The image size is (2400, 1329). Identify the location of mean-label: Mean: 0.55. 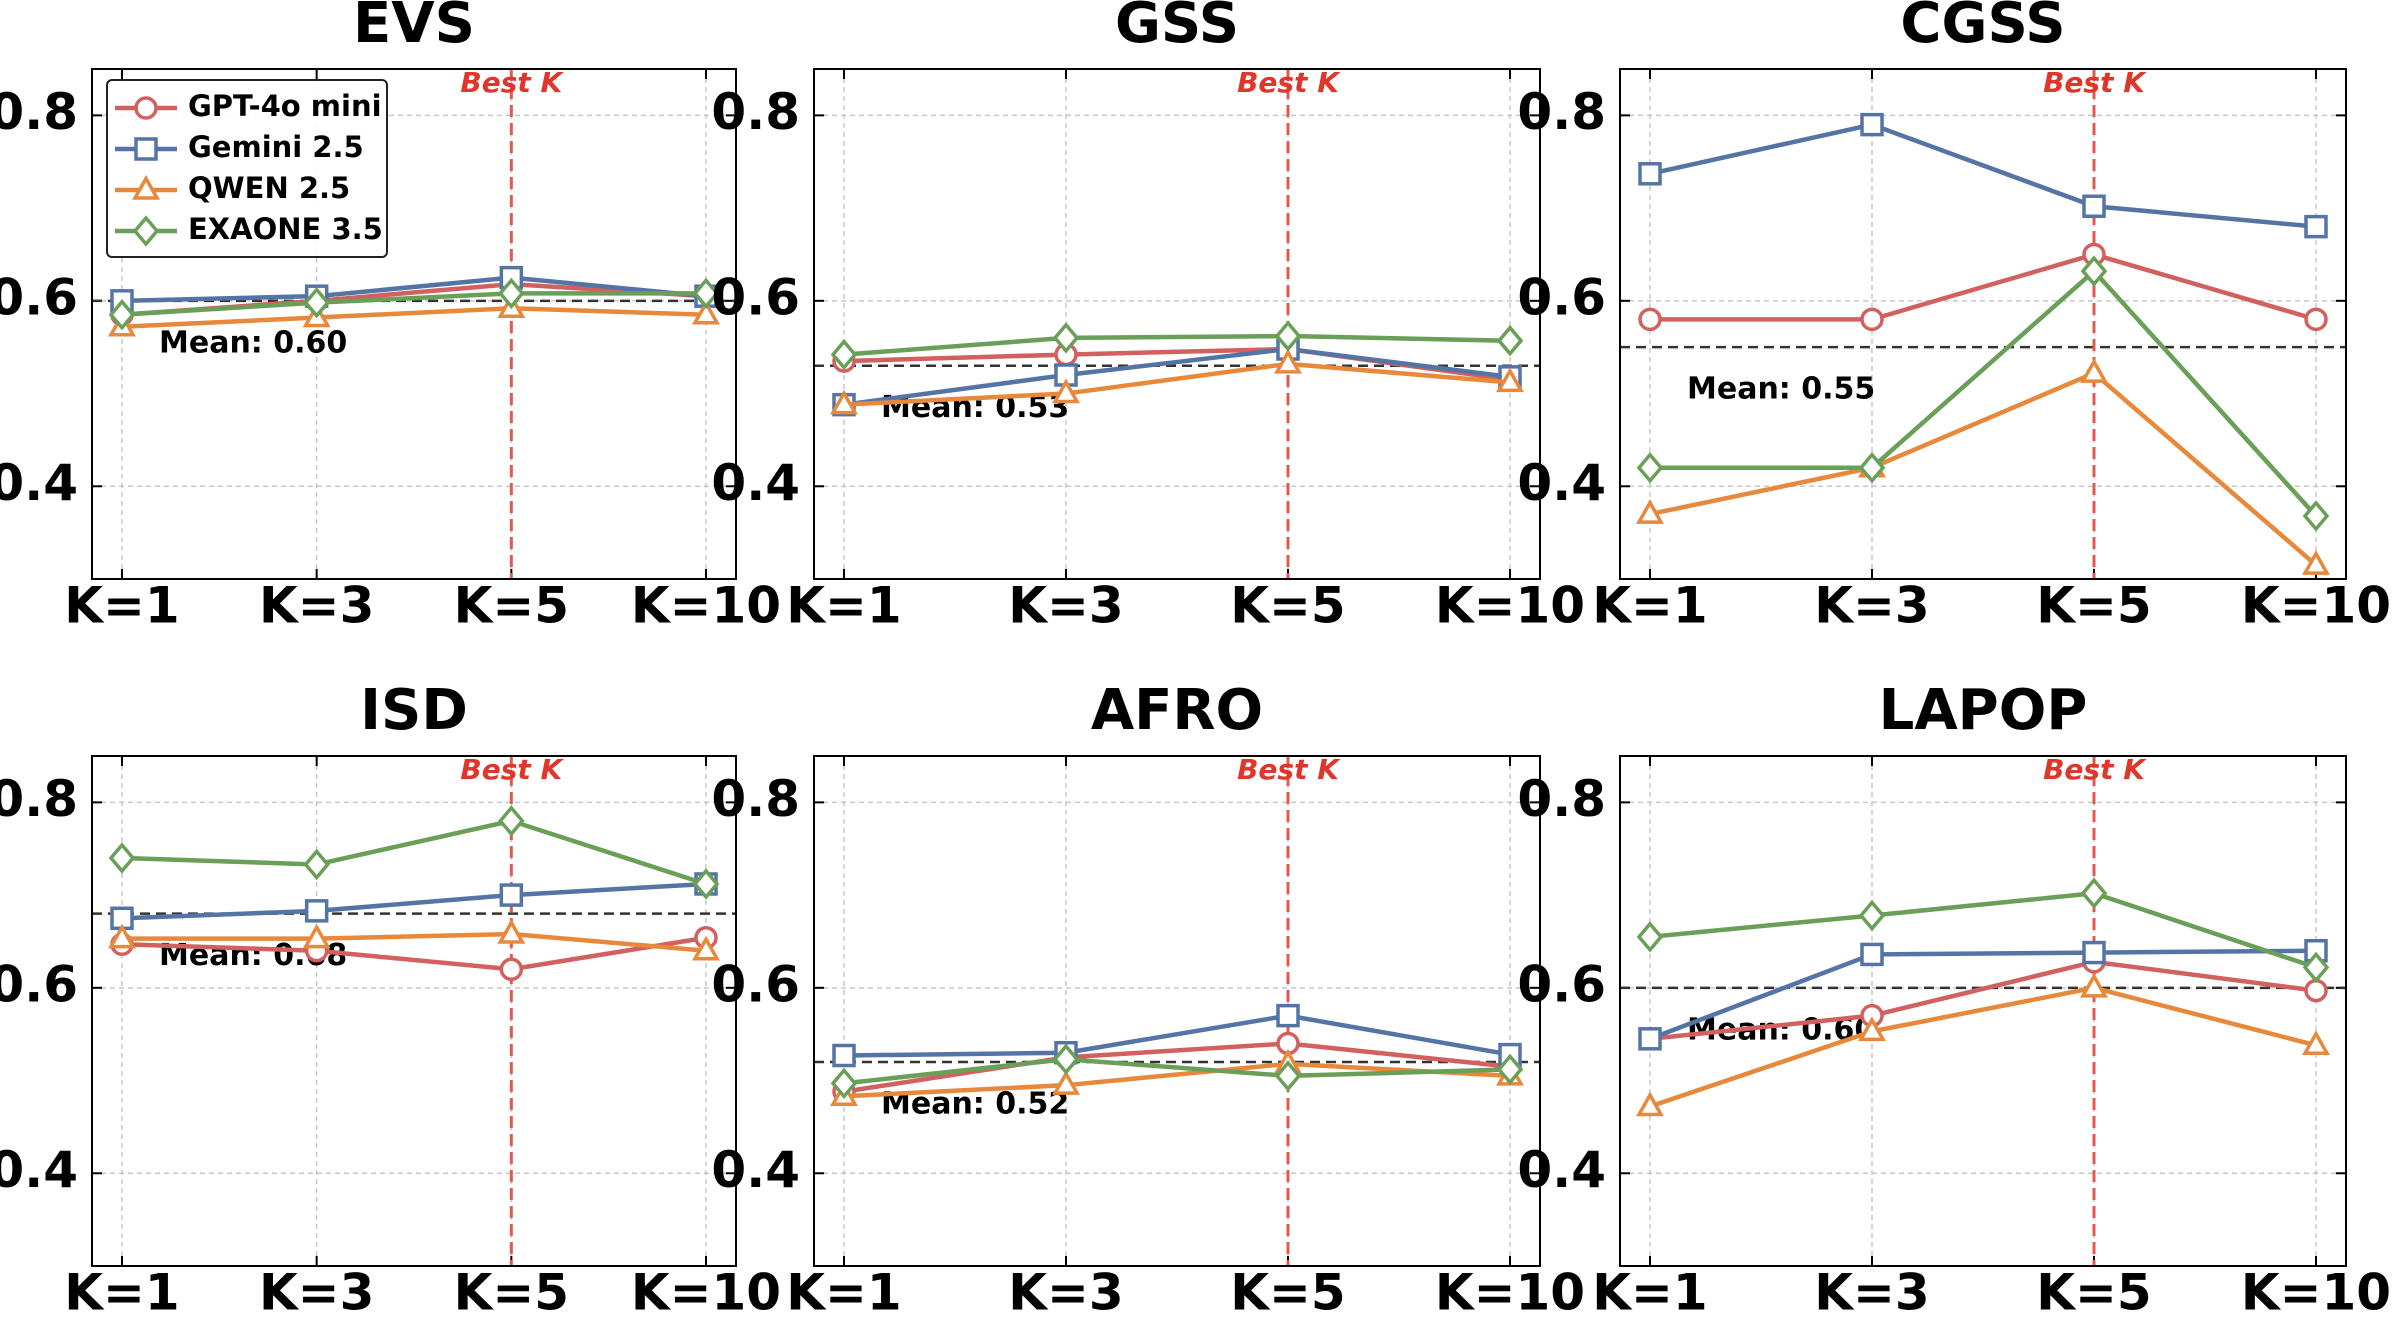
(1781, 389).